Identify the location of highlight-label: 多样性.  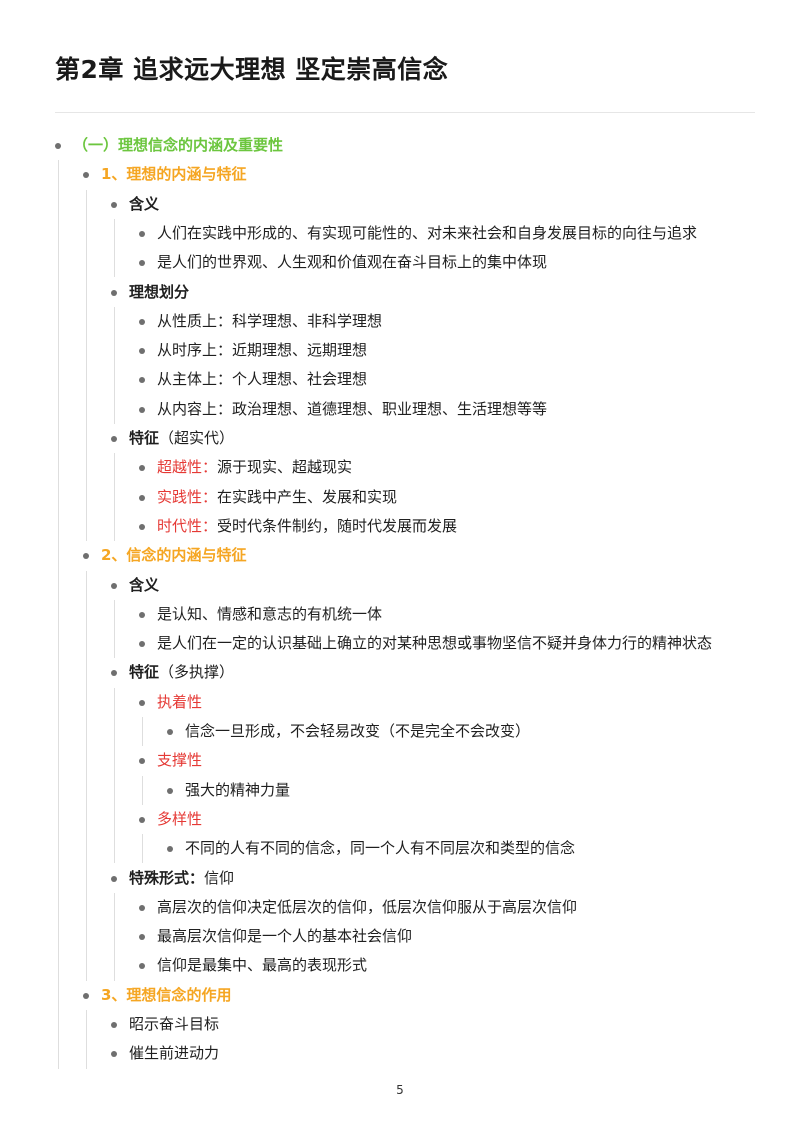
(180, 818).